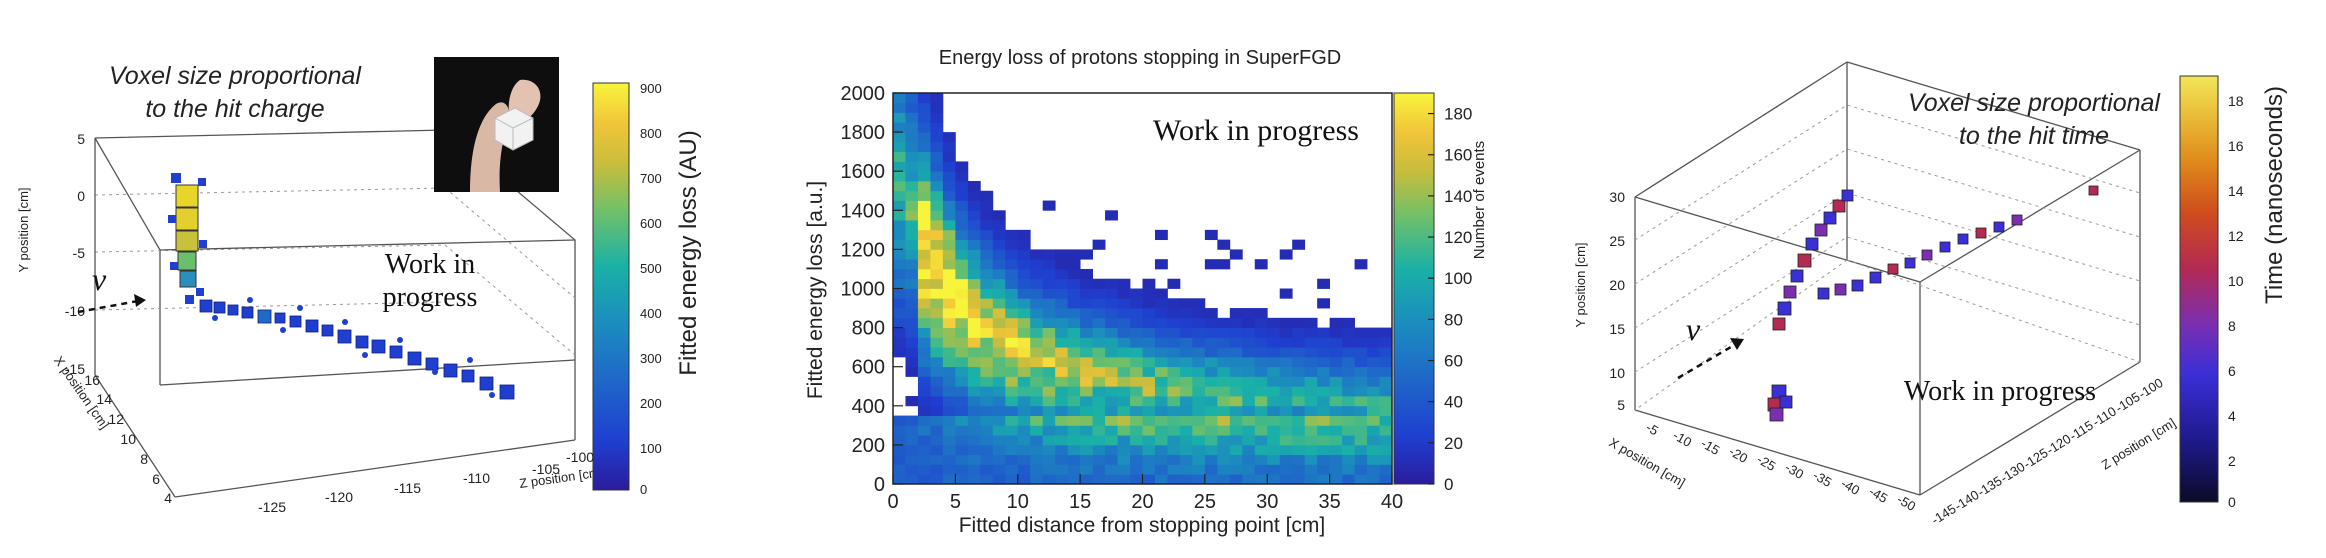  I want to click on tick-label: 140, so click(1458, 196).